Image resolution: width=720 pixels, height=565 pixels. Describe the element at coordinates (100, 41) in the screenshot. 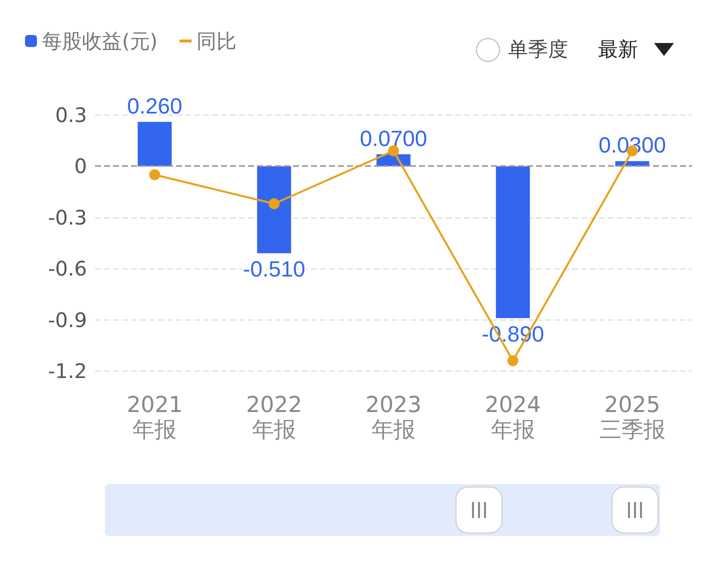

I see `legend-label: 每股收益(元)` at that location.